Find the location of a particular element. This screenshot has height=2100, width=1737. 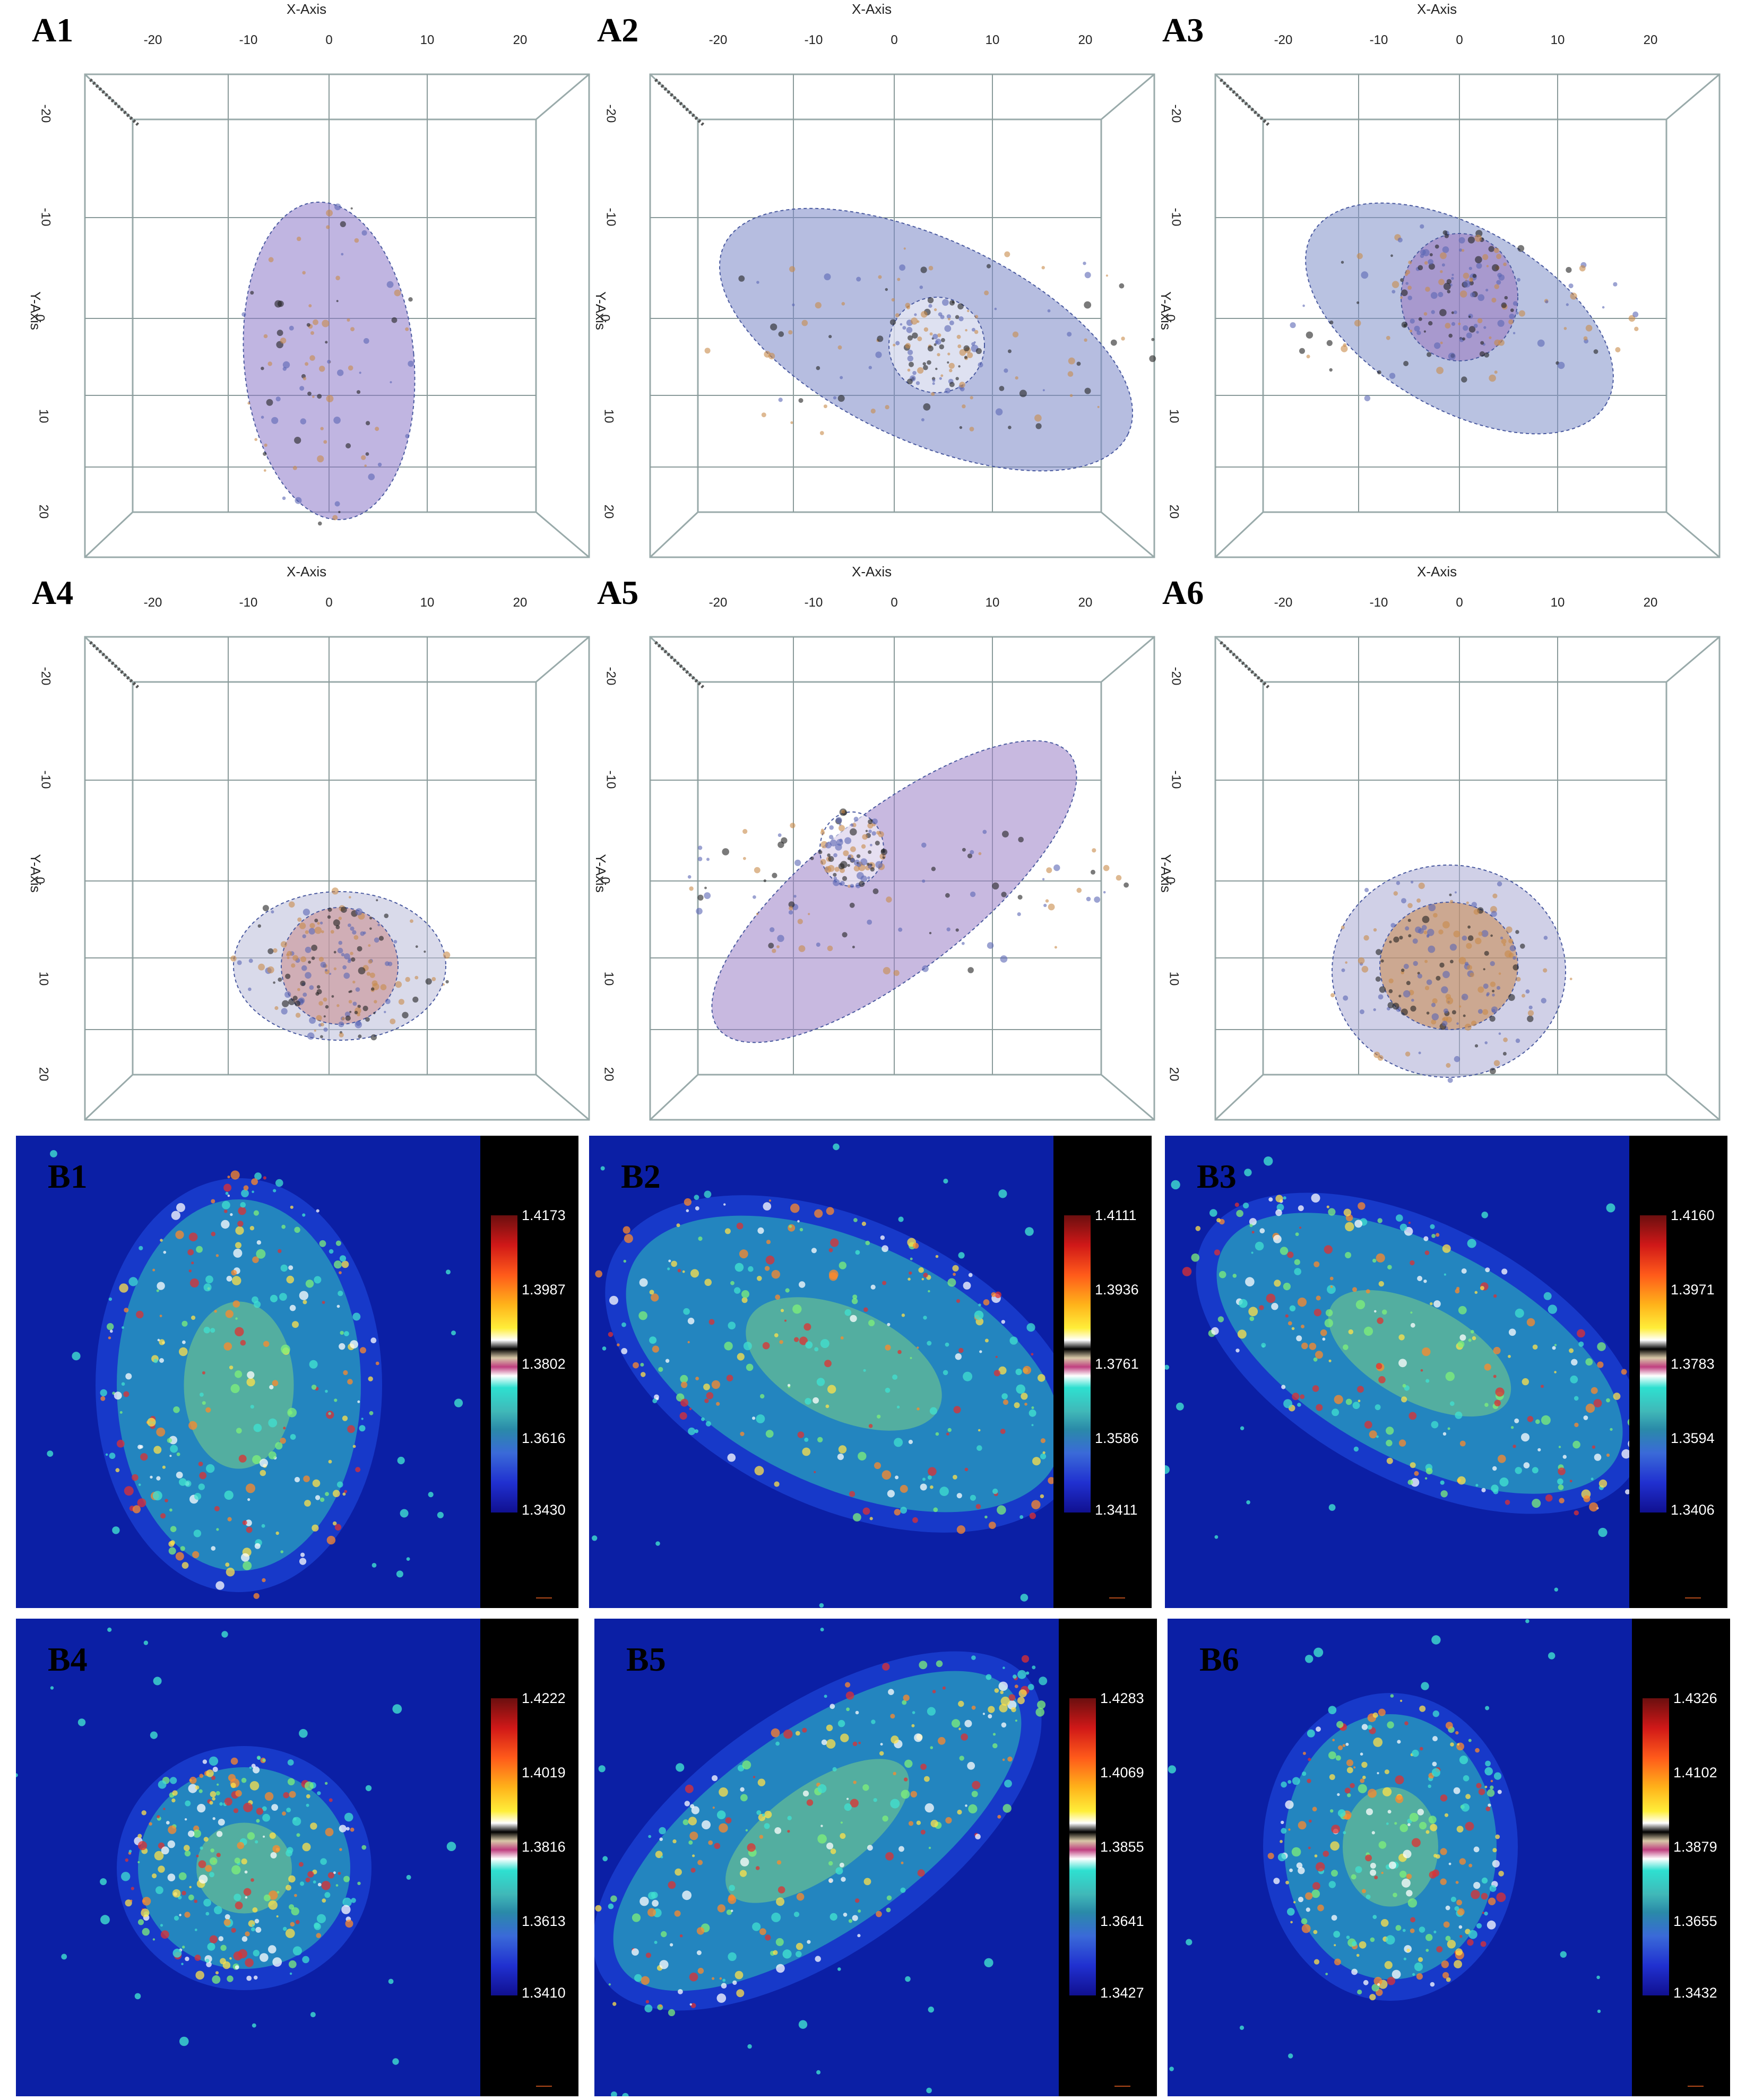

colorbar-value: 1.3761 is located at coordinates (1117, 1364).